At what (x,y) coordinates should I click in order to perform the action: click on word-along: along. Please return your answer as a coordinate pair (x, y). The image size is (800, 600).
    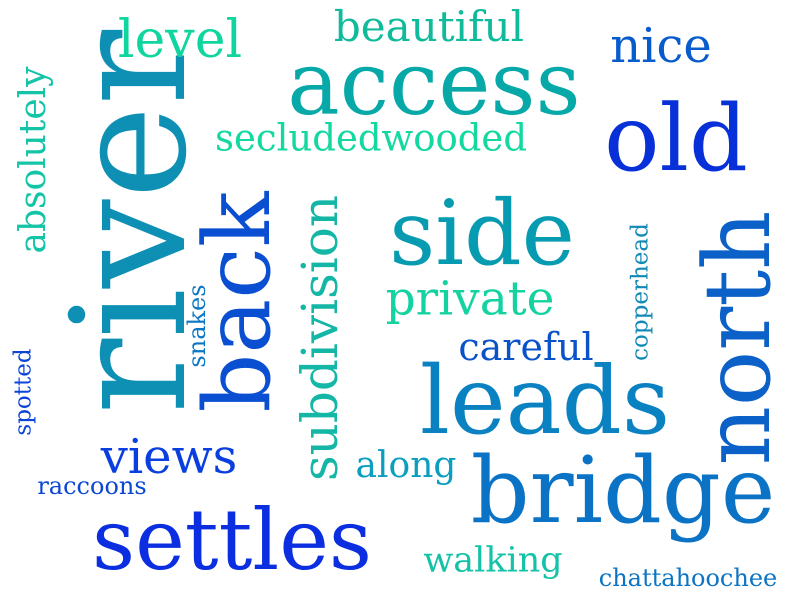
    Looking at the image, I should click on (406, 465).